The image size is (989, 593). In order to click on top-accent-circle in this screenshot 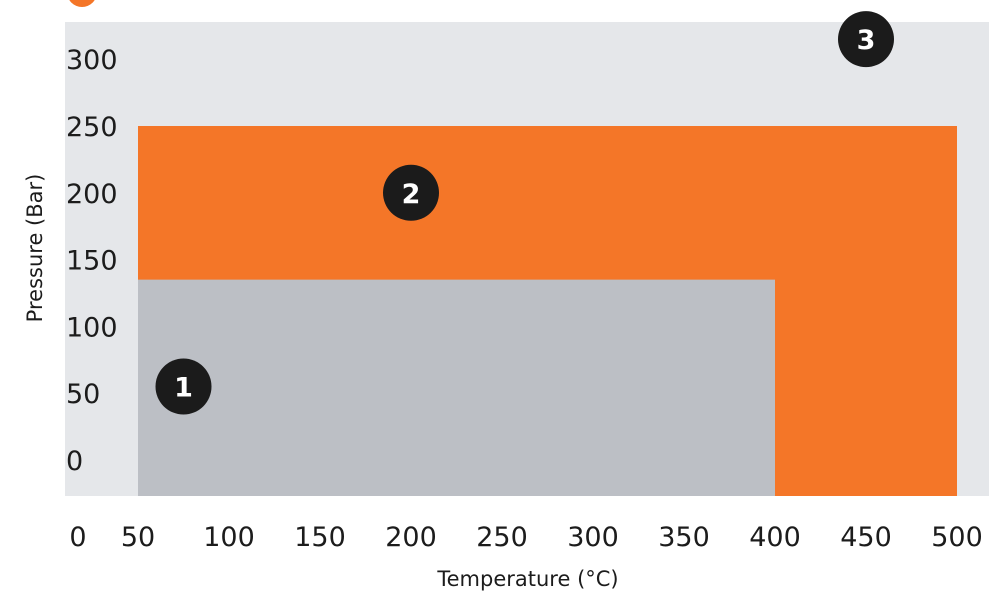, I will do `click(82, 3)`.